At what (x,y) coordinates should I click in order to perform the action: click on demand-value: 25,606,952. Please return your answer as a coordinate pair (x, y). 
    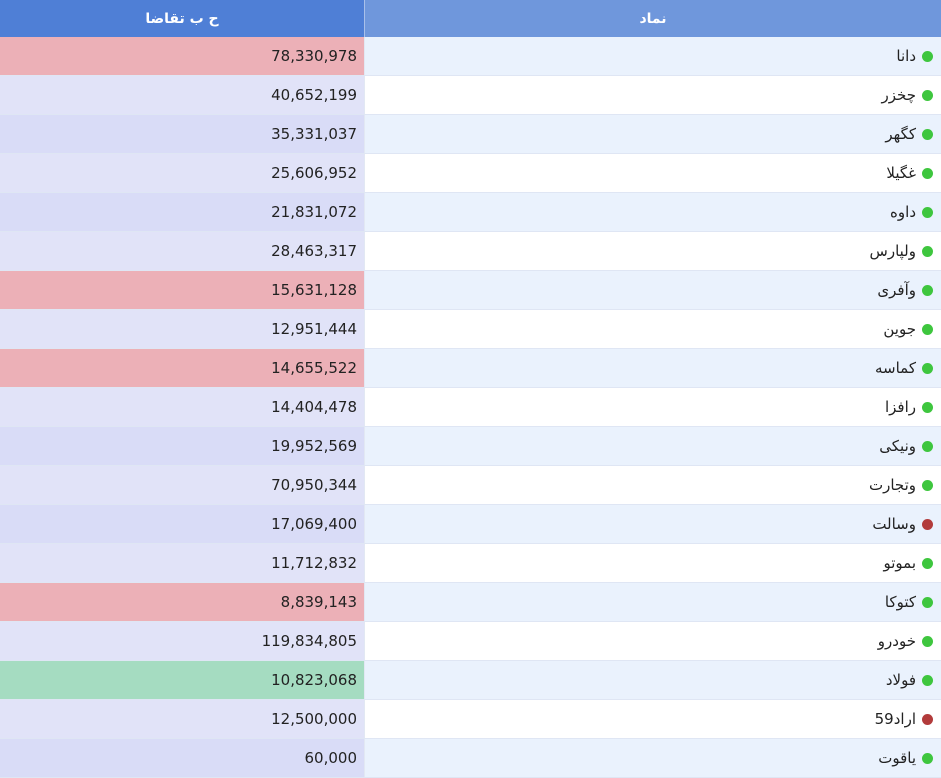
    Looking at the image, I should click on (182, 173).